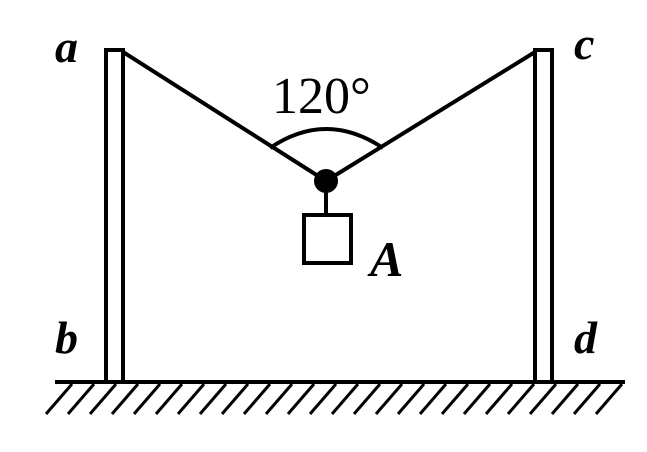 This screenshot has width=647, height=452. I want to click on angle-arc, so click(326, 138).